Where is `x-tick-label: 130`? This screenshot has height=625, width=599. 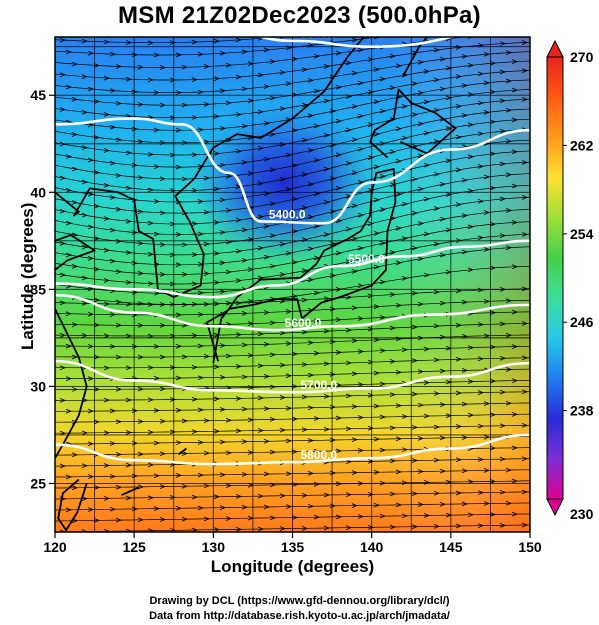
x-tick-label: 130 is located at coordinates (214, 547).